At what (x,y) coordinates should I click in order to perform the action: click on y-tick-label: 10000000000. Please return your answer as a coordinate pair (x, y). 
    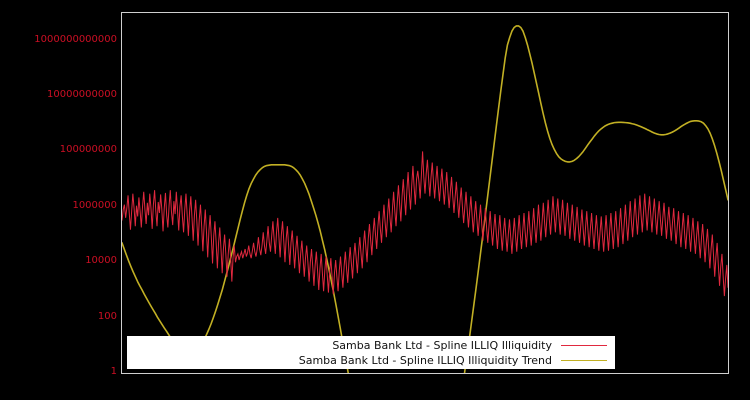
    Looking at the image, I should click on (82, 95).